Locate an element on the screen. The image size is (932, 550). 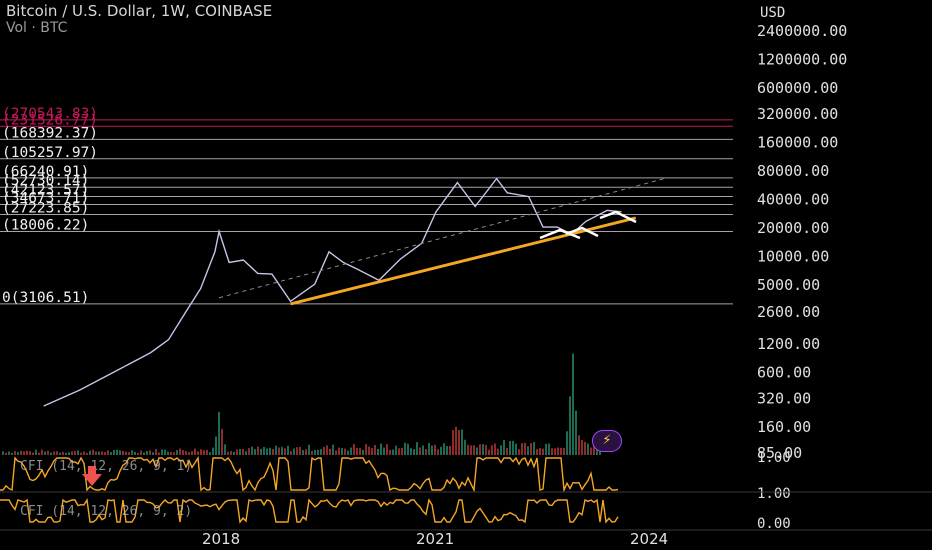
y-tick-label: 20000.00 is located at coordinates (793, 228).